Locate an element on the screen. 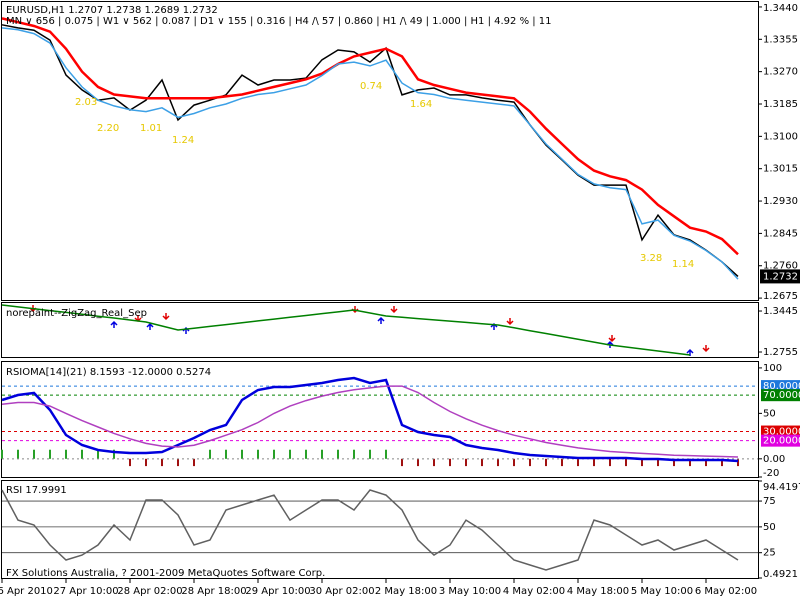  y-tick-label: 1.3445 is located at coordinates (780, 311).